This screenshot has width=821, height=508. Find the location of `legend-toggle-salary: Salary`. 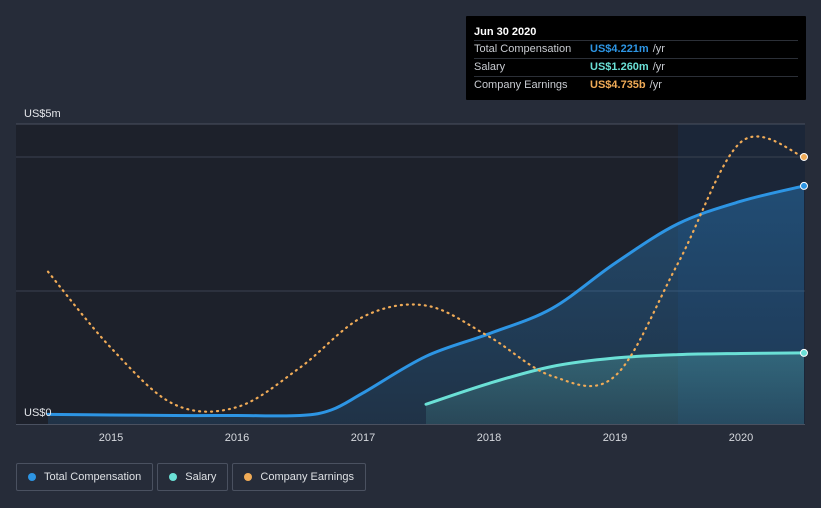

legend-toggle-salary: Salary is located at coordinates (193, 477).